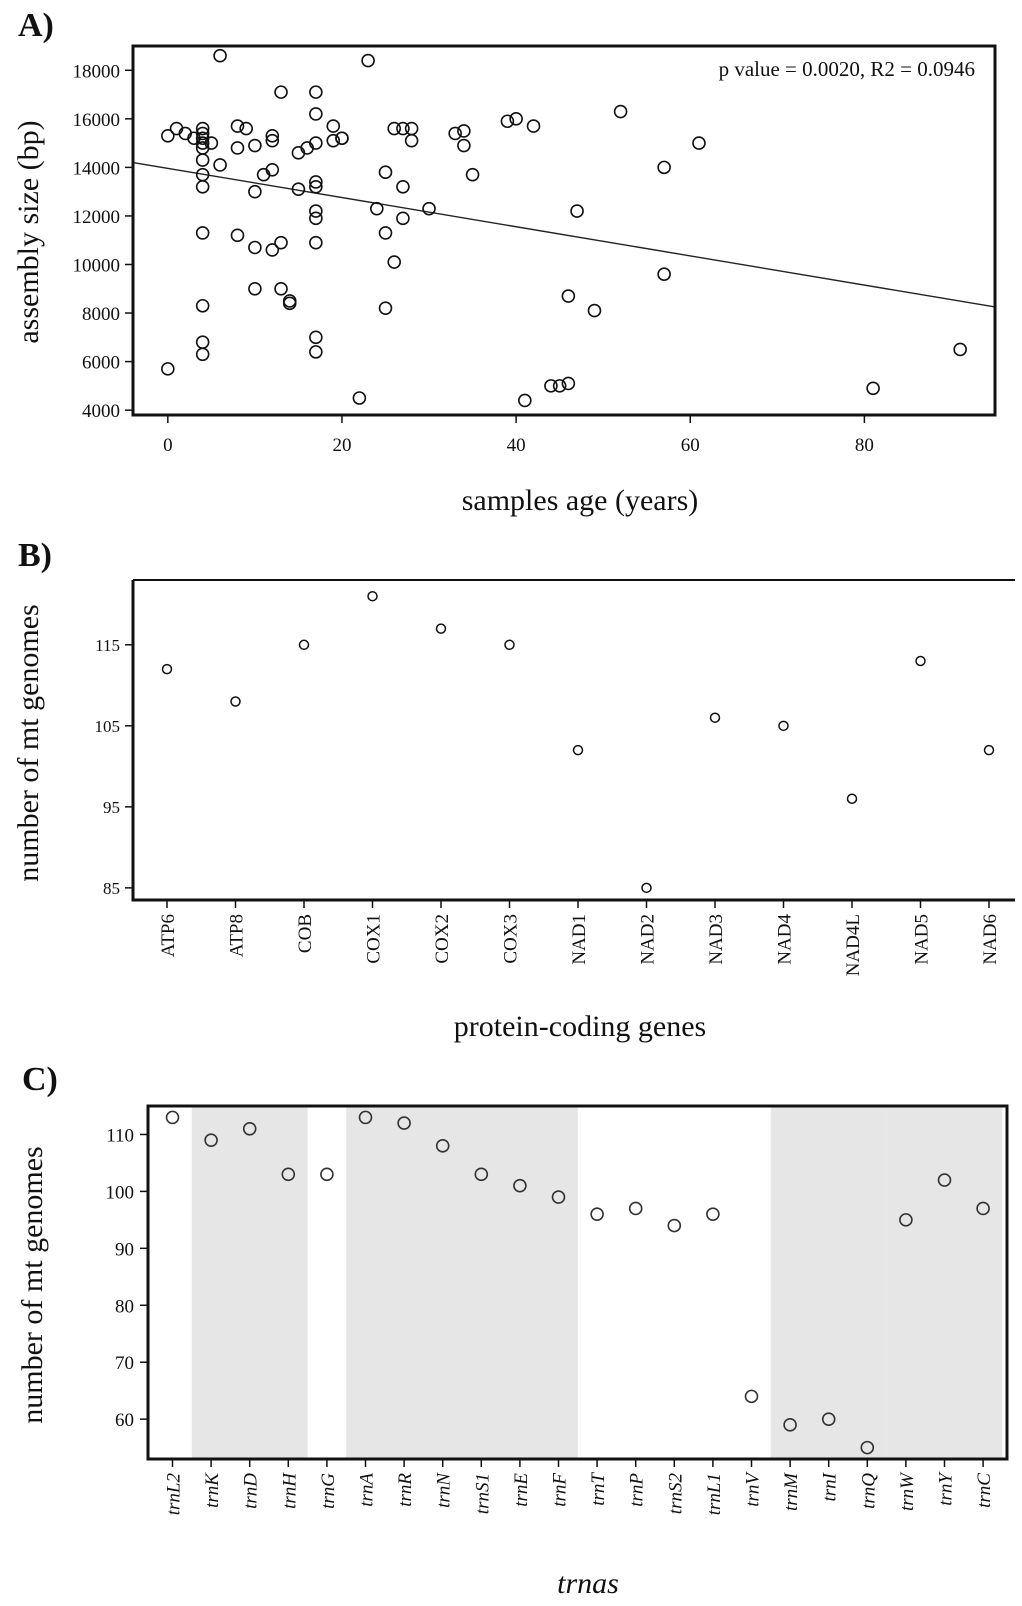 This screenshot has width=1022, height=1606. What do you see at coordinates (946, 1488) in the screenshot?
I see `x-tick-label: trnY` at bounding box center [946, 1488].